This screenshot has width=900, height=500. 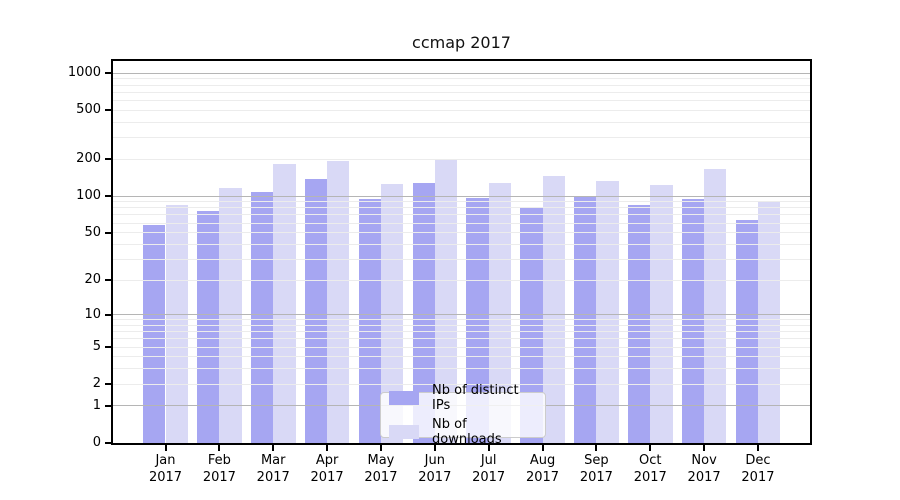 What do you see at coordinates (715, 305) in the screenshot?
I see `bar-nb-of-downloads-nov` at bounding box center [715, 305].